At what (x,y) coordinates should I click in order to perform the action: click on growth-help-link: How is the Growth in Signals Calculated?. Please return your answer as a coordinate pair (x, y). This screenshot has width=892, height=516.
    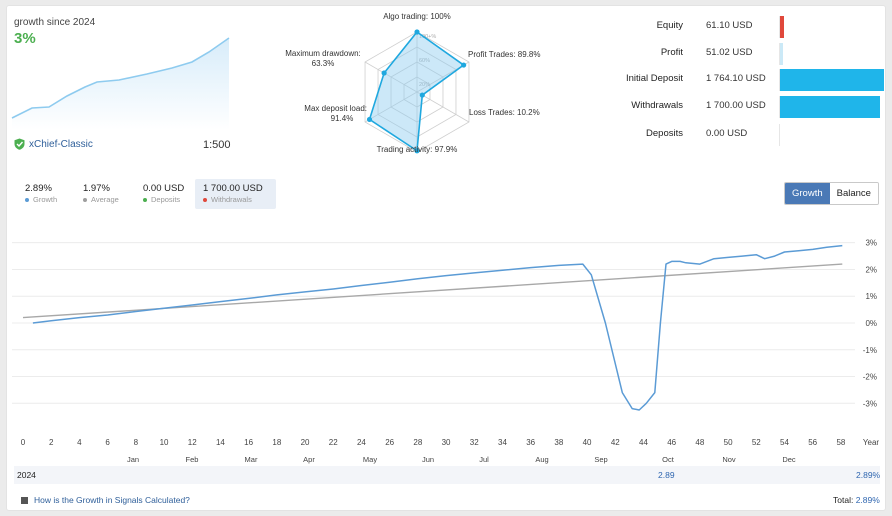
    Looking at the image, I should click on (112, 500).